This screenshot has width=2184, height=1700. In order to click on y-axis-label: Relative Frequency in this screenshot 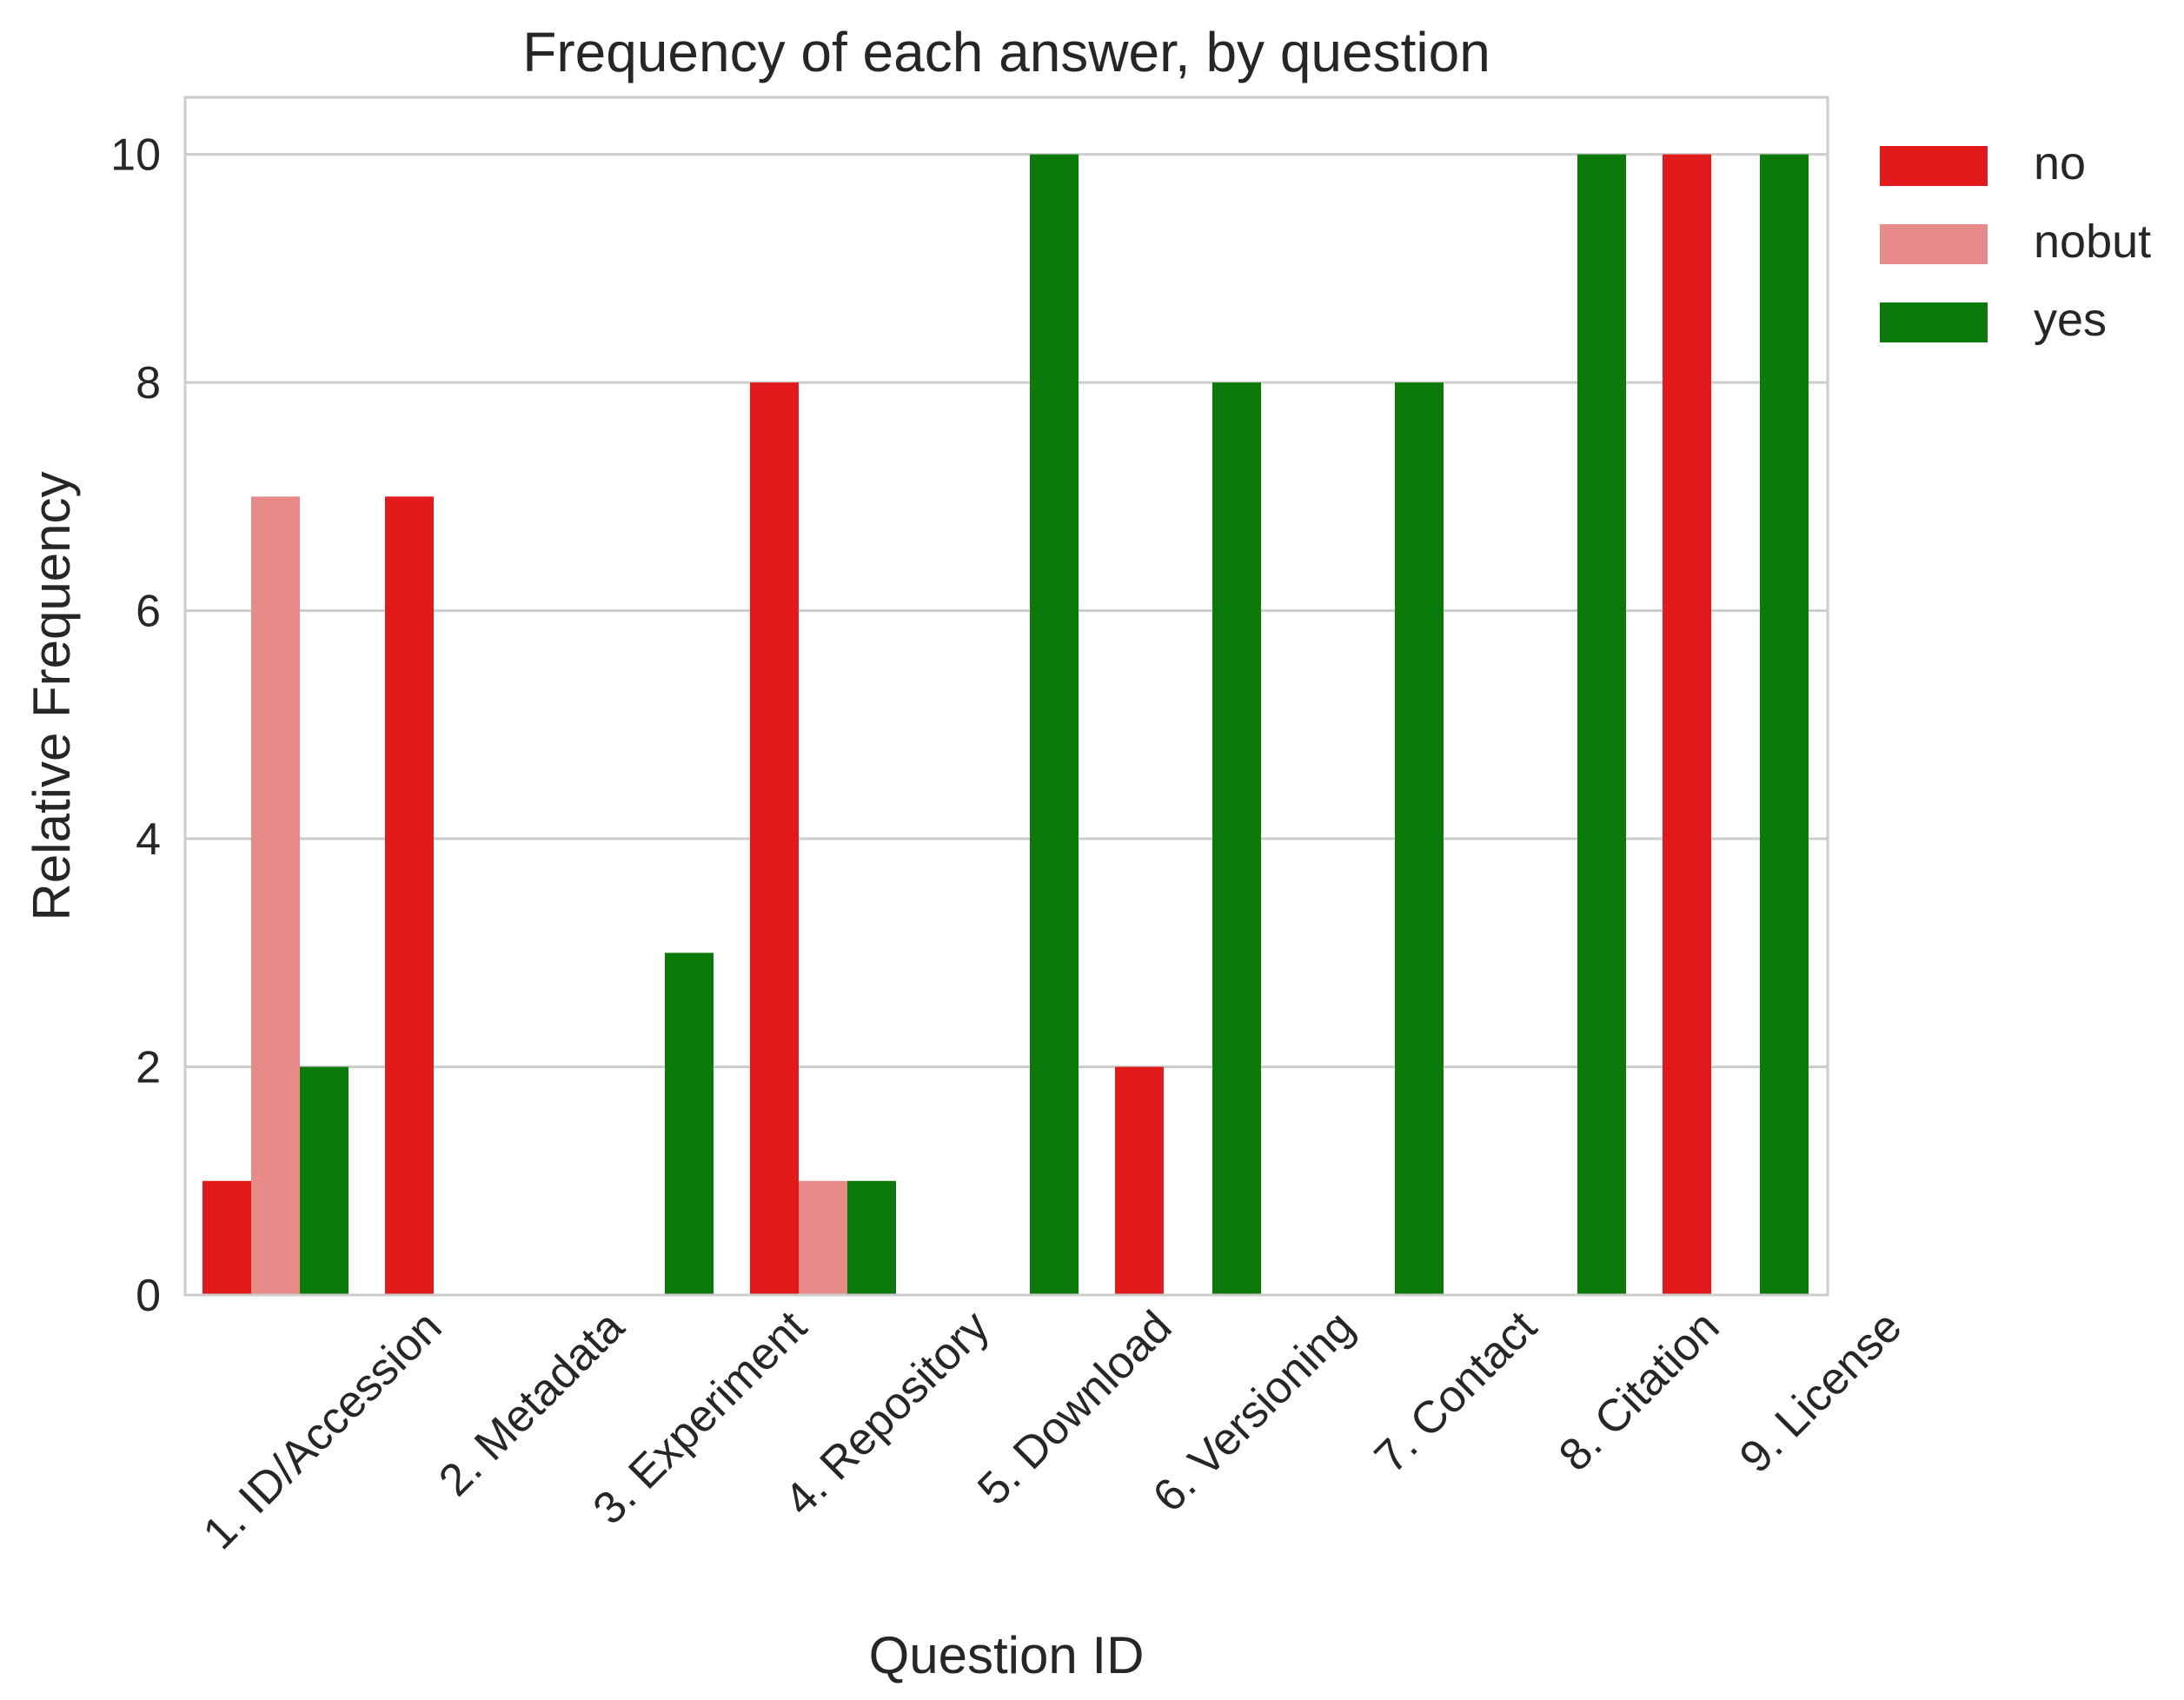, I will do `click(52, 696)`.